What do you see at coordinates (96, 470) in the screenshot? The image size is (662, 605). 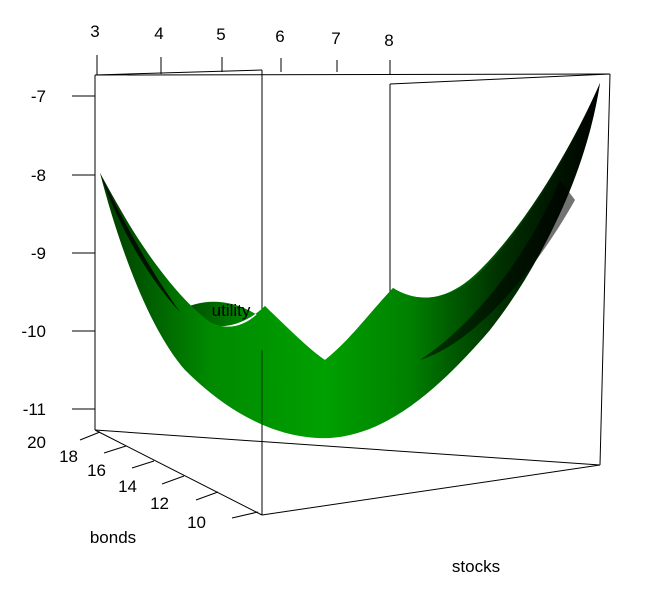 I see `bonds-tick-label: 16` at bounding box center [96, 470].